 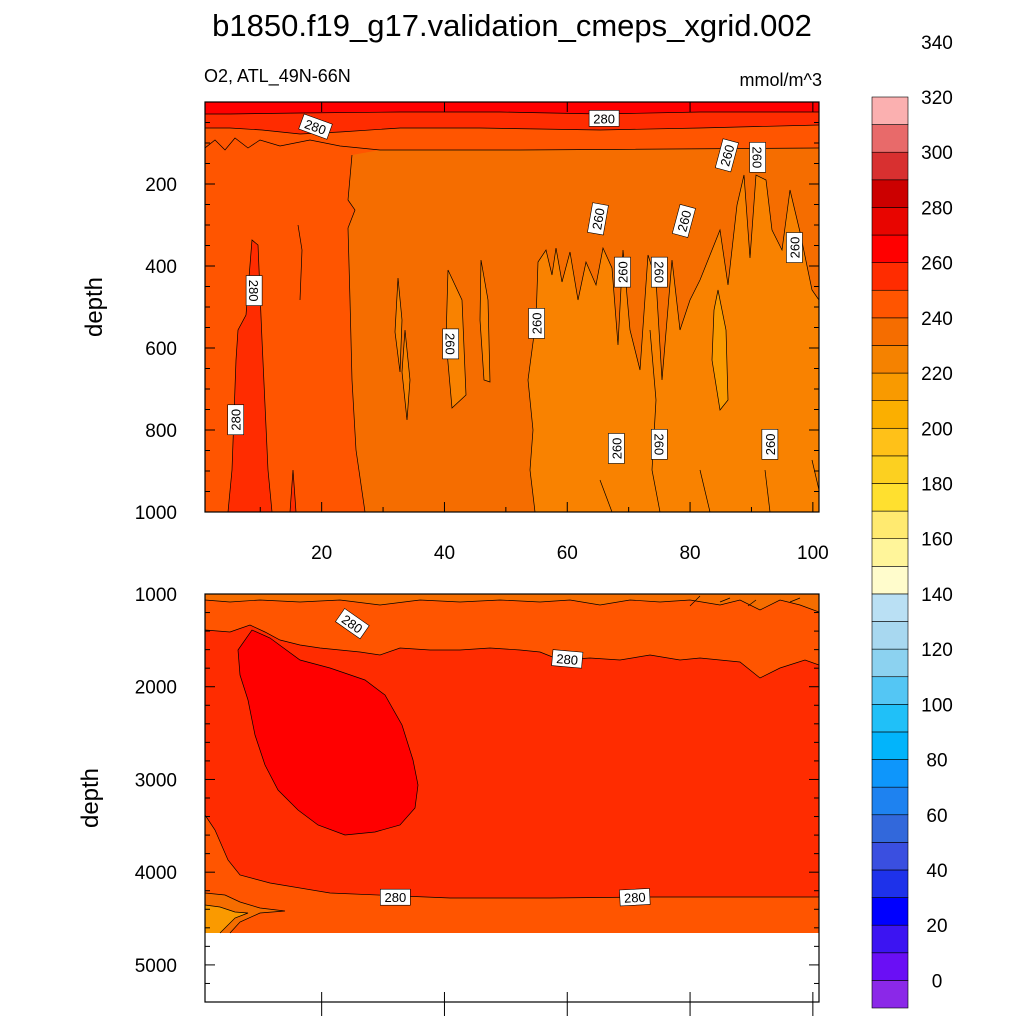 I want to click on upper-contour-label-1: 280, so click(x=604, y=118).